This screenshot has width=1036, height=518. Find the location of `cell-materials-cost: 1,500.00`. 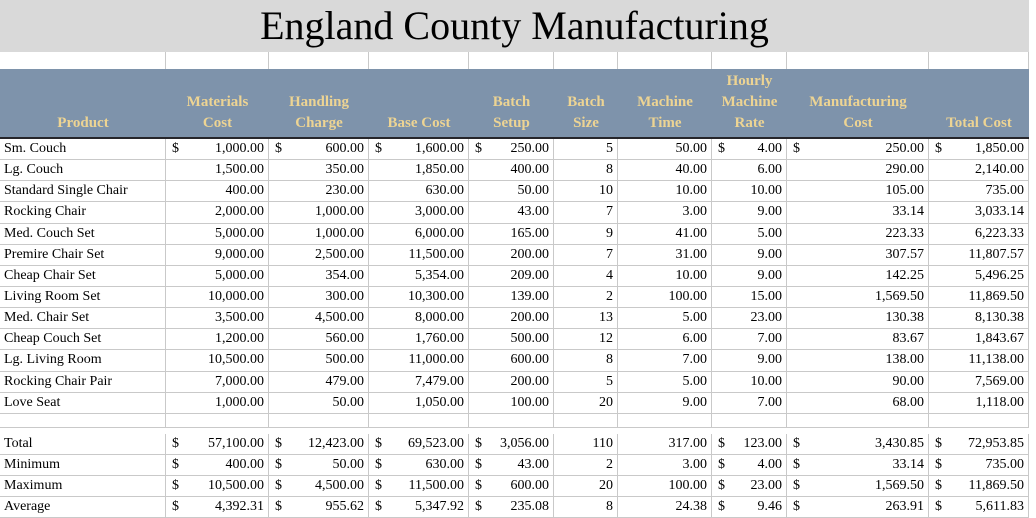

cell-materials-cost: 1,500.00 is located at coordinates (217, 170).